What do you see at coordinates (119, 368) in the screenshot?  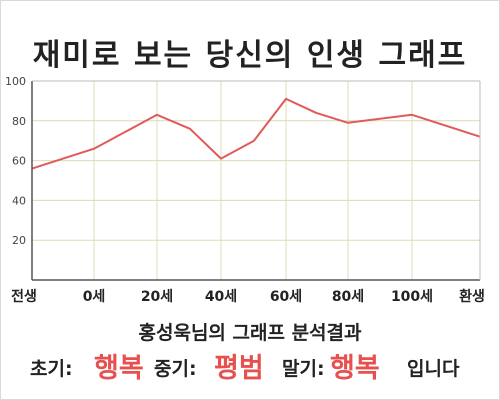 I see `early-stage-value: 행복` at bounding box center [119, 368].